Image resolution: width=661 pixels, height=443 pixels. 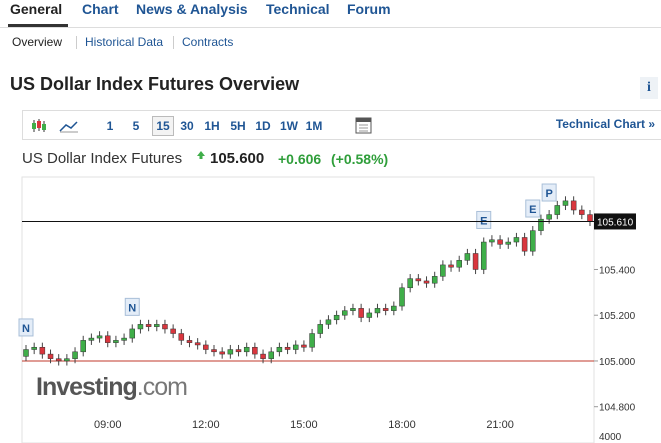 What do you see at coordinates (330, 27) in the screenshot?
I see `divider` at bounding box center [330, 27].